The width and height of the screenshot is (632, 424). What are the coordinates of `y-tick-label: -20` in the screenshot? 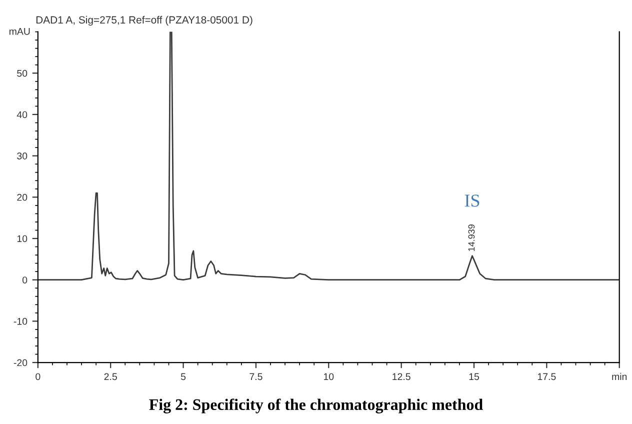 It's located at (21, 362).